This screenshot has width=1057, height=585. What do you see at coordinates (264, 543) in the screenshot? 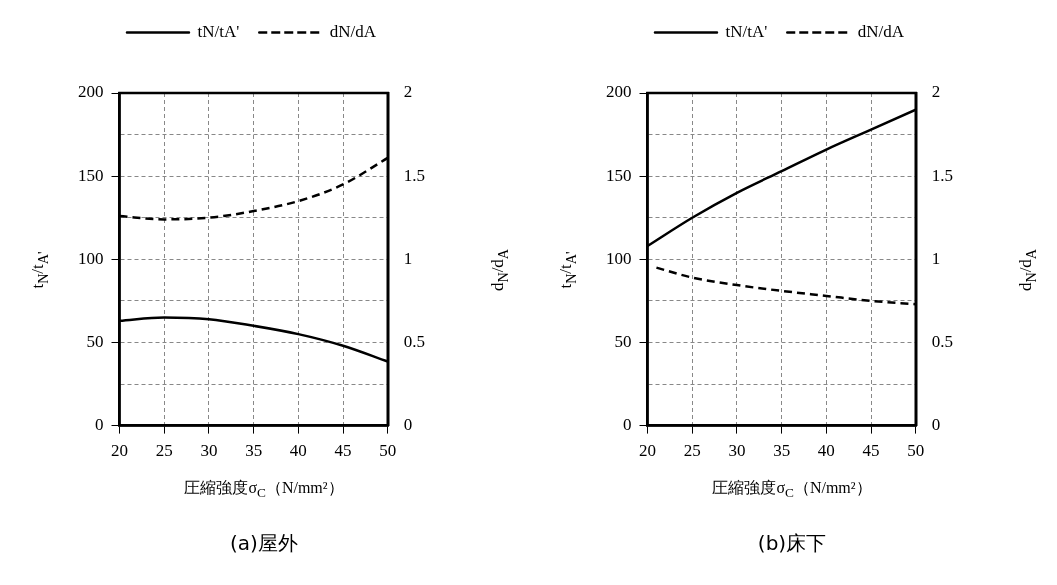
I see `text: (a)屋外` at bounding box center [264, 543].